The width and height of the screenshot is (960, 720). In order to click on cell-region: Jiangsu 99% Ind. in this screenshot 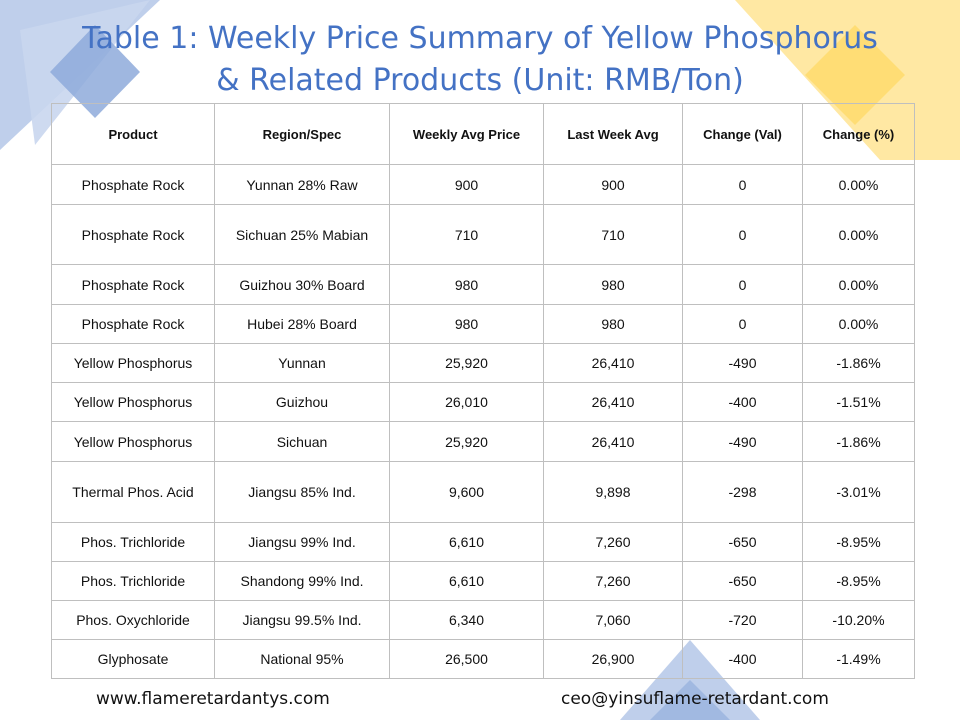, I will do `click(302, 542)`.